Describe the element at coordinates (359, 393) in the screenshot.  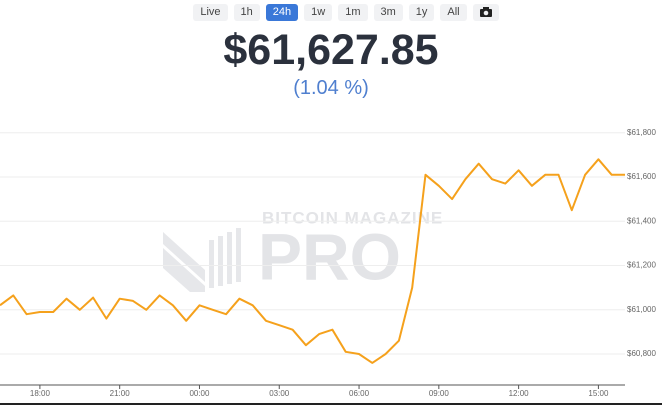
I see `x-tick-label: 06:00` at that location.